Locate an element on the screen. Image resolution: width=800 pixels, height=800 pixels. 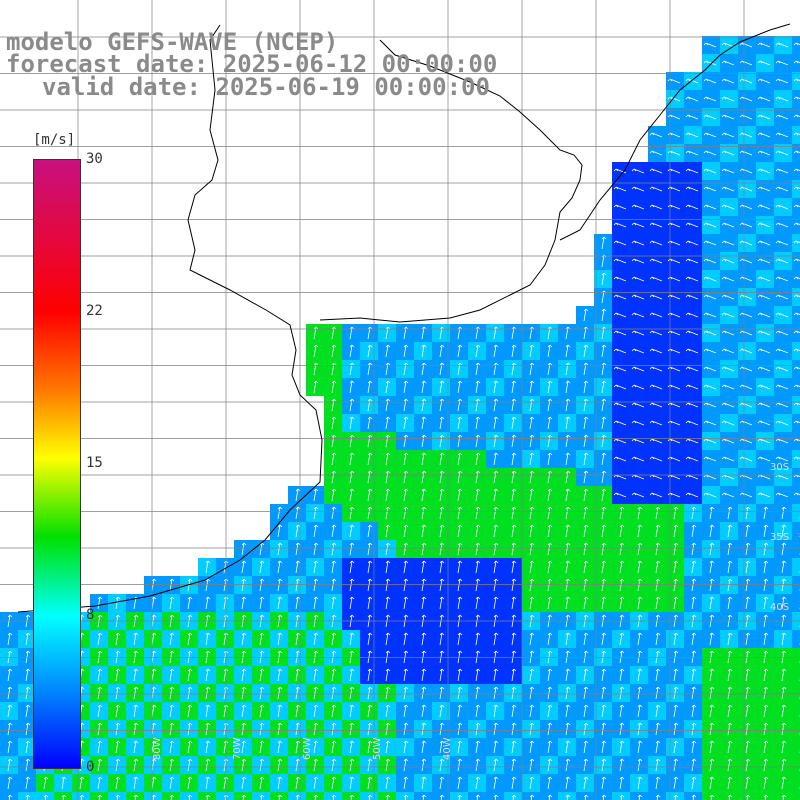
model-title: modelo GEFS-WAVE (NCEP) is located at coordinates (172, 42).